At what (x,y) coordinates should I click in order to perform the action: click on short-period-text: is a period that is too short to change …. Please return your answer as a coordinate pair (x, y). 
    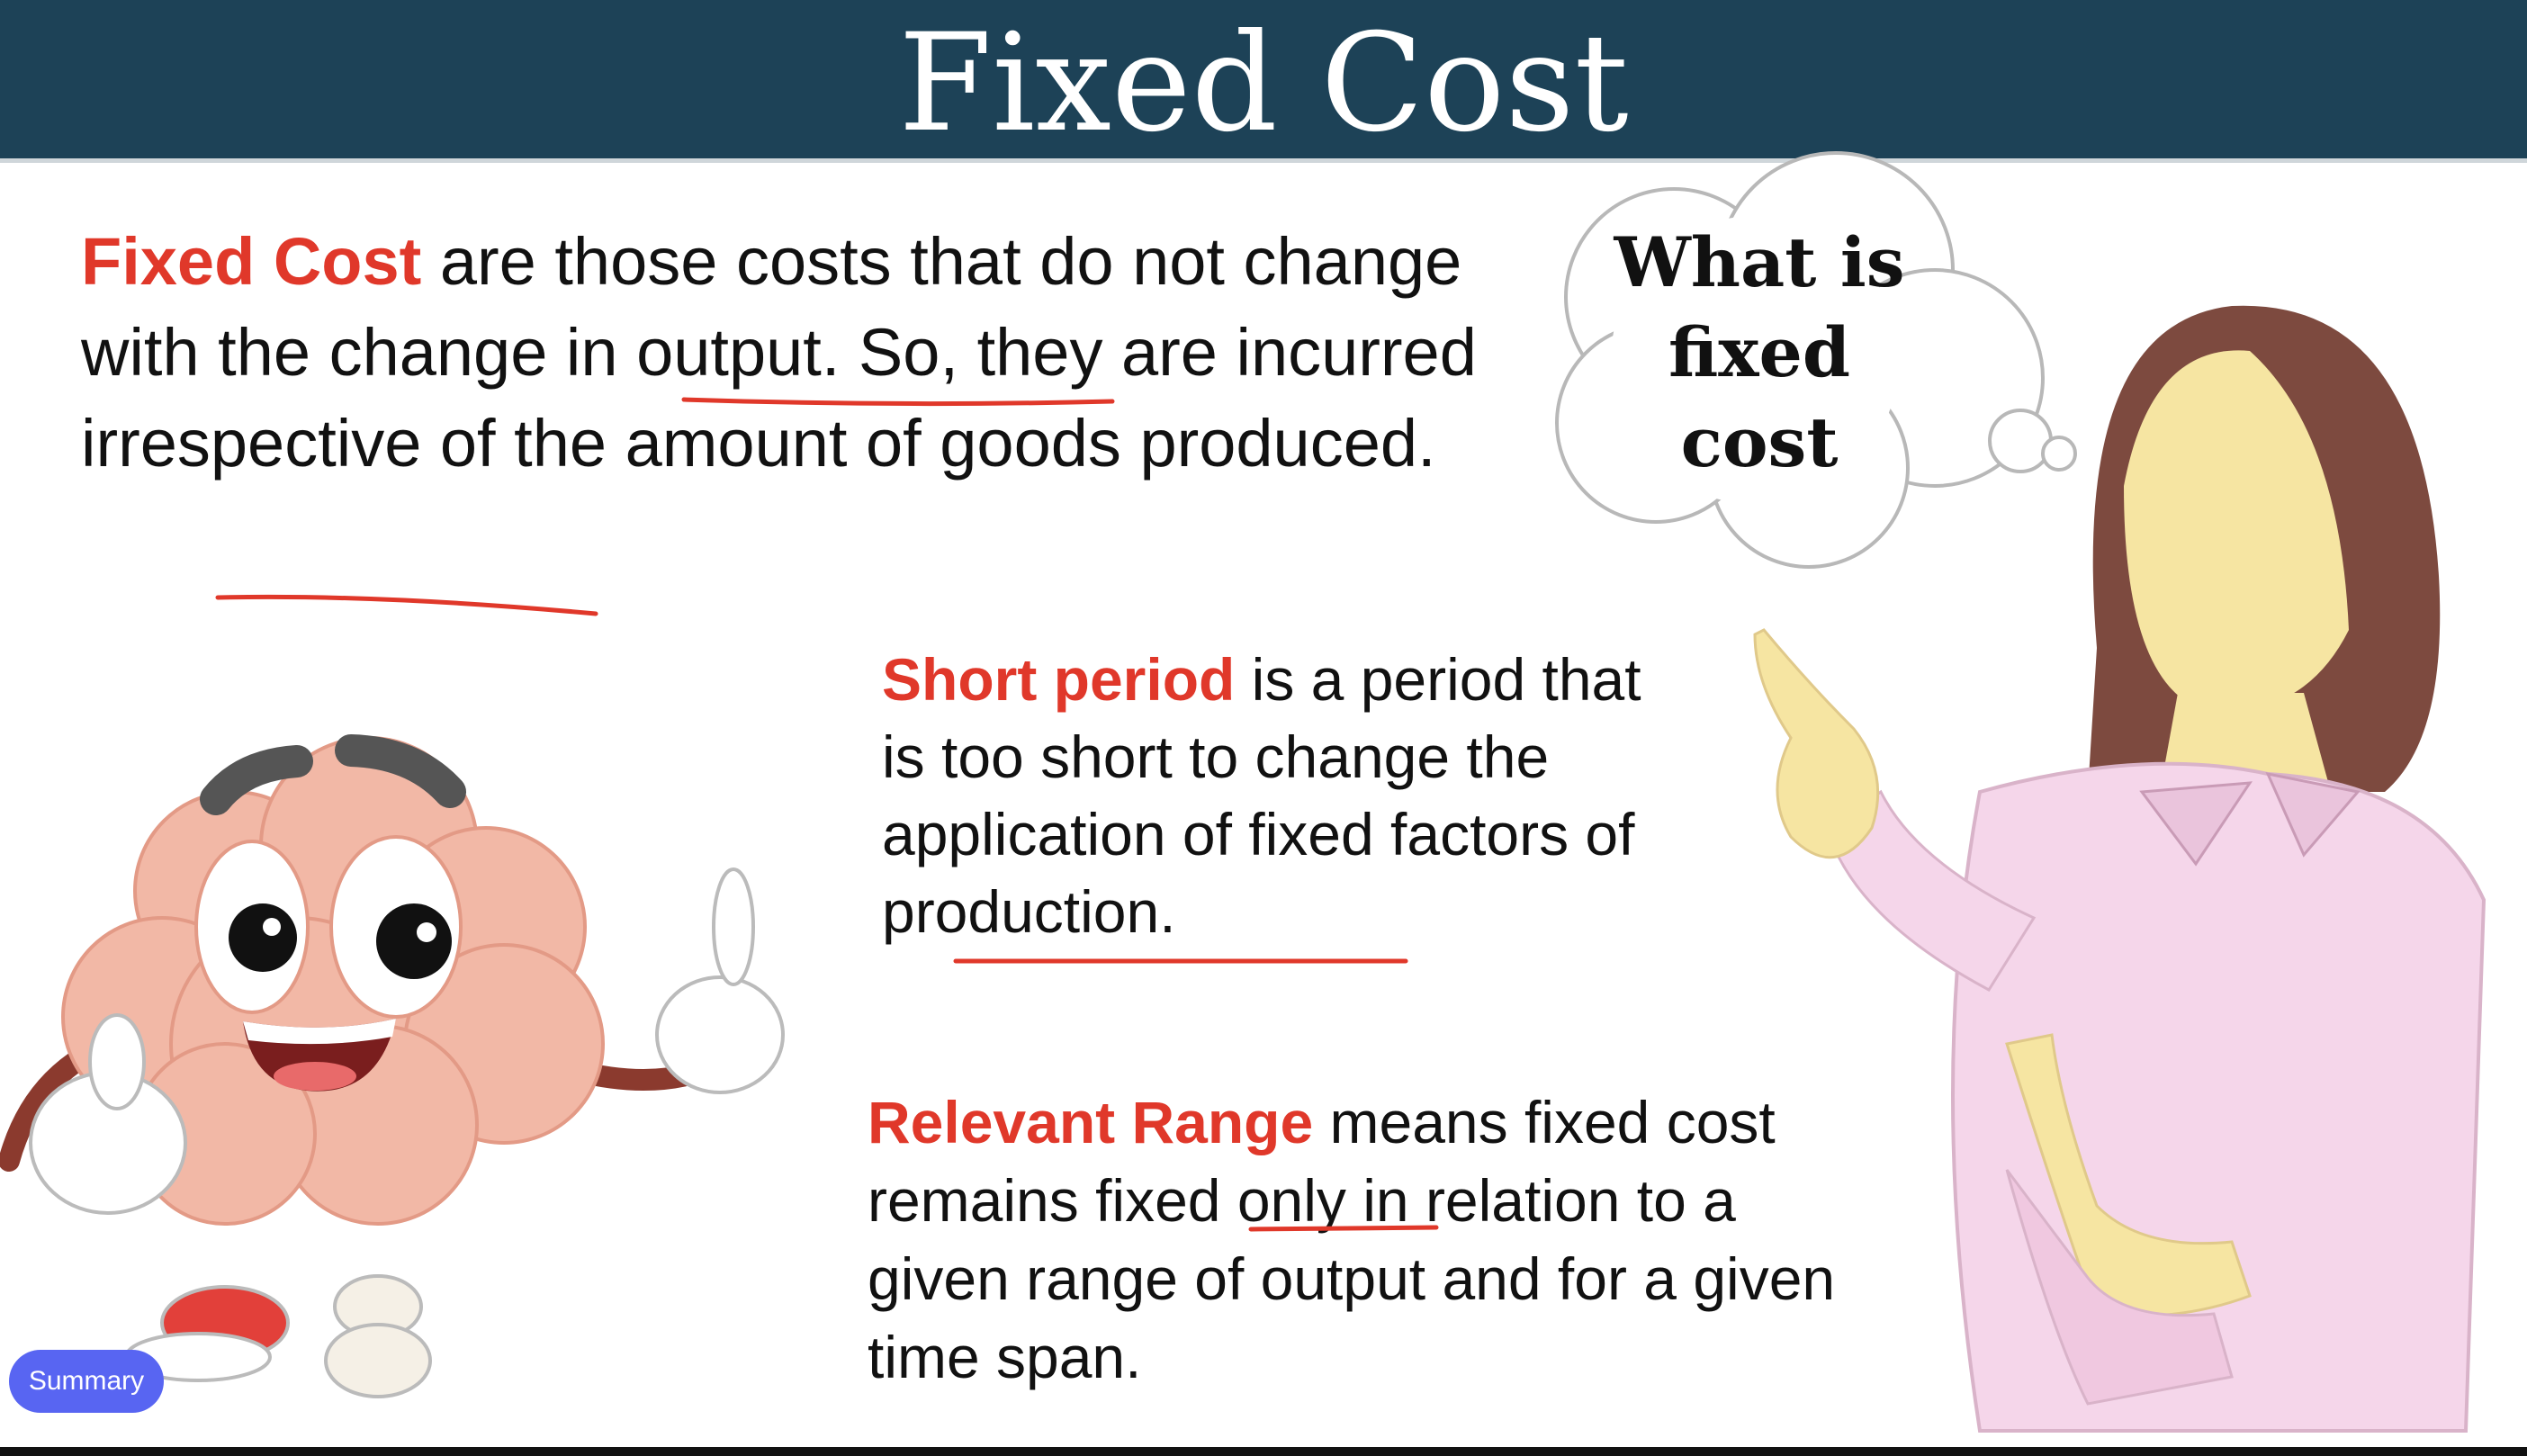
    Looking at the image, I should click on (1261, 796).